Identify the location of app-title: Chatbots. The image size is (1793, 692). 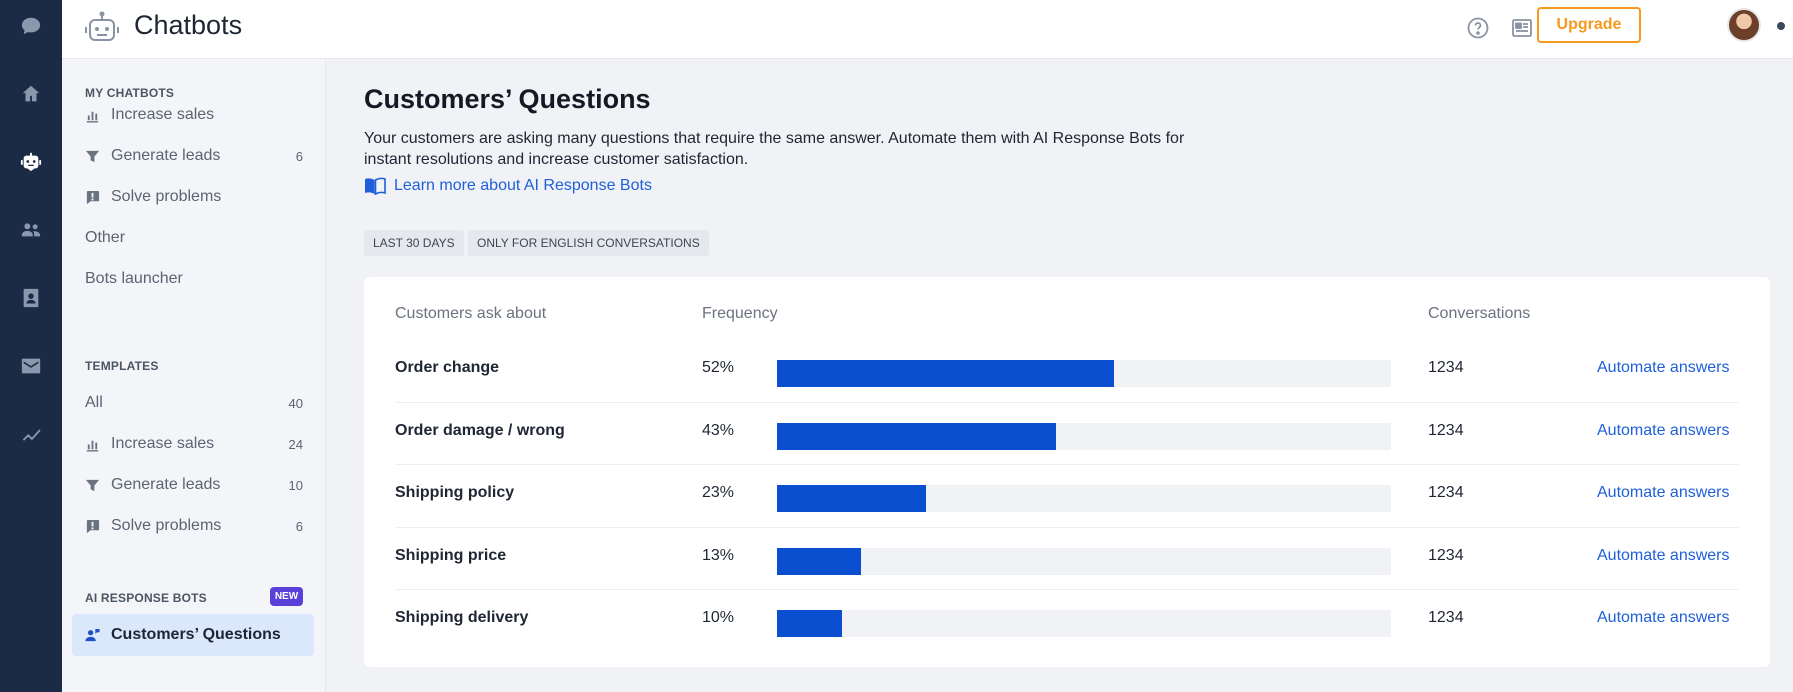
(188, 25).